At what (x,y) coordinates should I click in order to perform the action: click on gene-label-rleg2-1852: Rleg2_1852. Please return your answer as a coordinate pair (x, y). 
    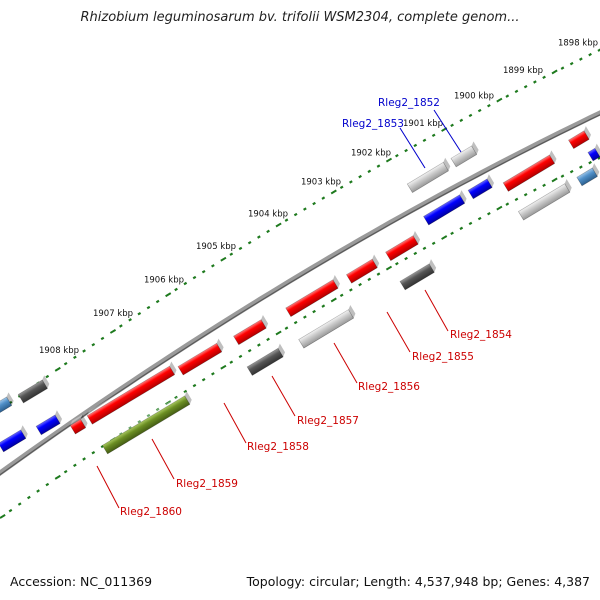
    Looking at the image, I should click on (409, 103).